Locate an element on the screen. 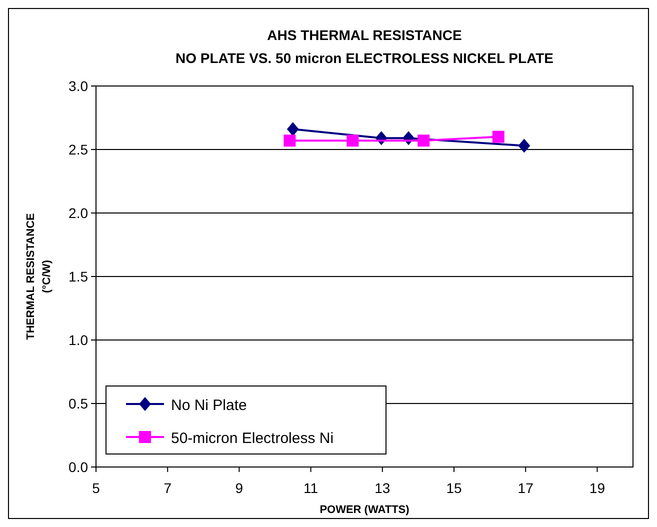 Image resolution: width=657 pixels, height=527 pixels. legend-label: 50-micron Electroless Ni is located at coordinates (252, 438).